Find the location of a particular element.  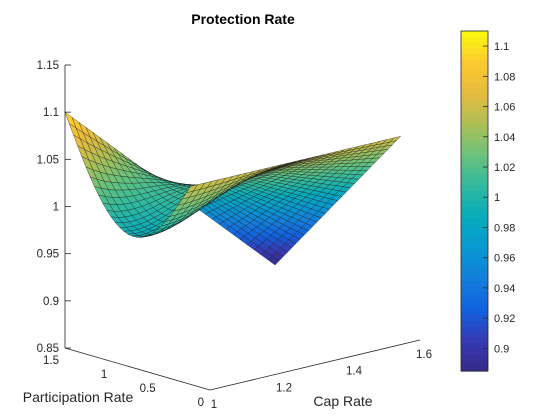

colorbar-tick-label: 1.06 is located at coordinates (504, 108).